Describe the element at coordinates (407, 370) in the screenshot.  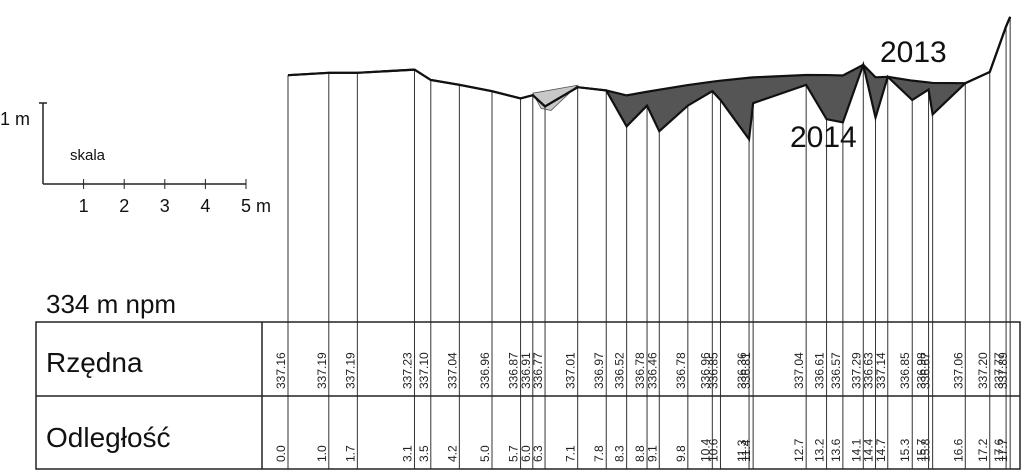
I see `elevation-value: 337.23` at that location.